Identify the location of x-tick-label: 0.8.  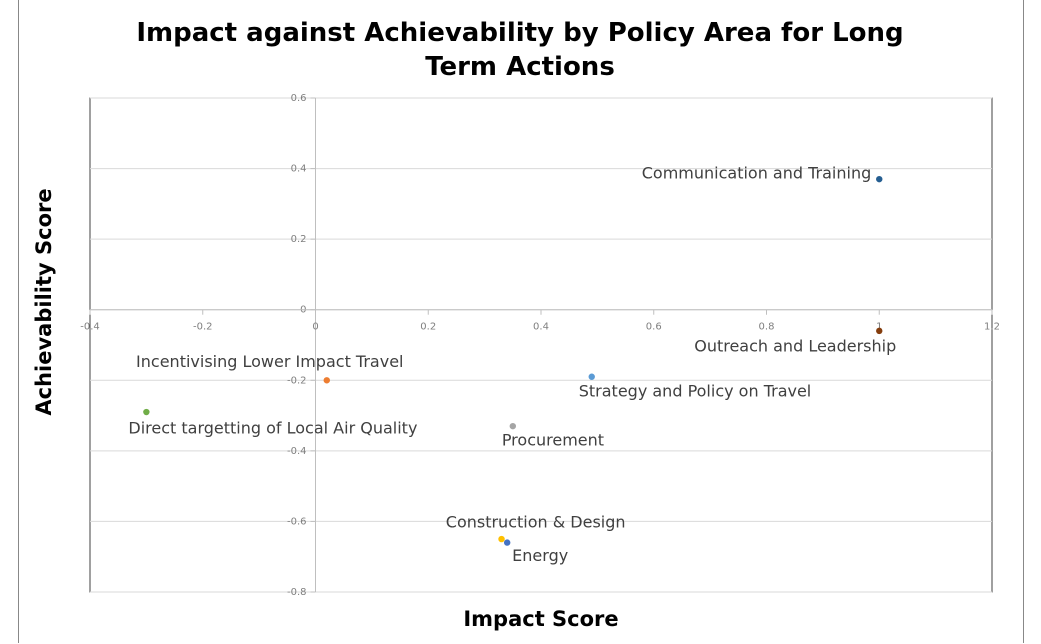
(767, 327).